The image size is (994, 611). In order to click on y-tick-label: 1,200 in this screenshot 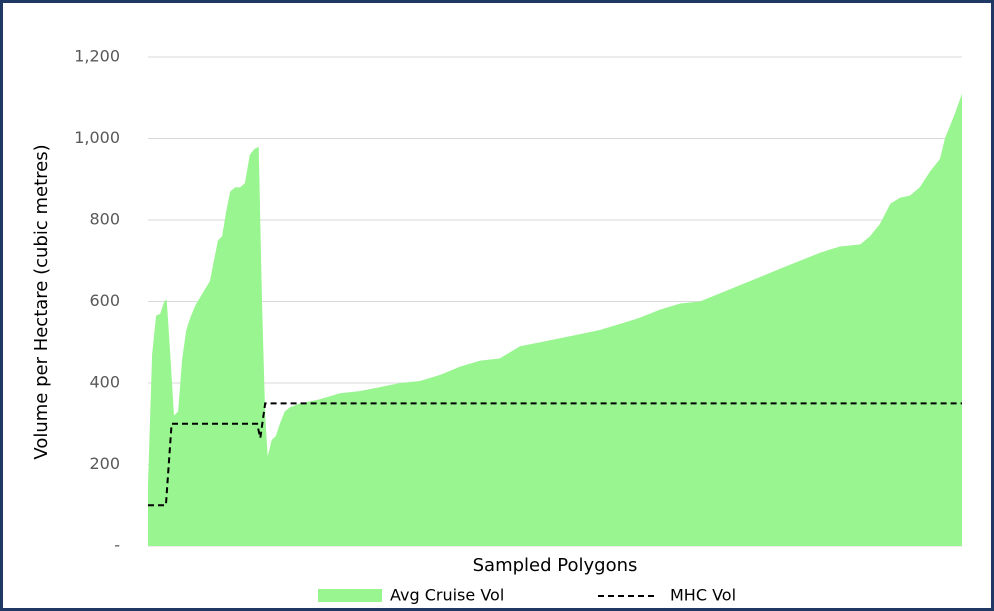, I will do `click(97, 56)`.